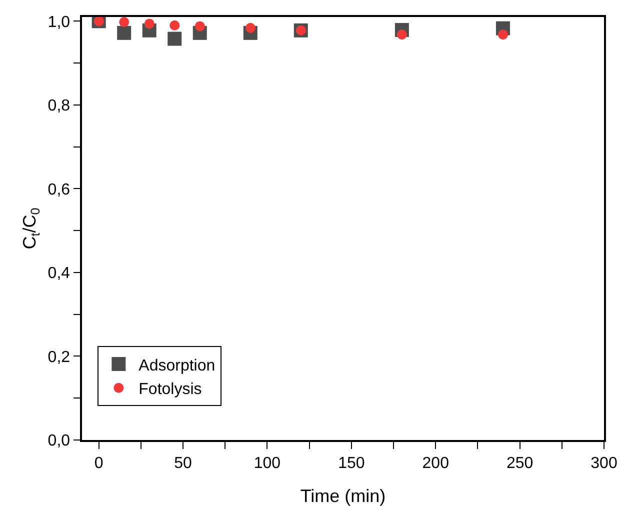 This screenshot has width=620, height=506. Describe the element at coordinates (183, 463) in the screenshot. I see `x-tick-label: 50` at that location.